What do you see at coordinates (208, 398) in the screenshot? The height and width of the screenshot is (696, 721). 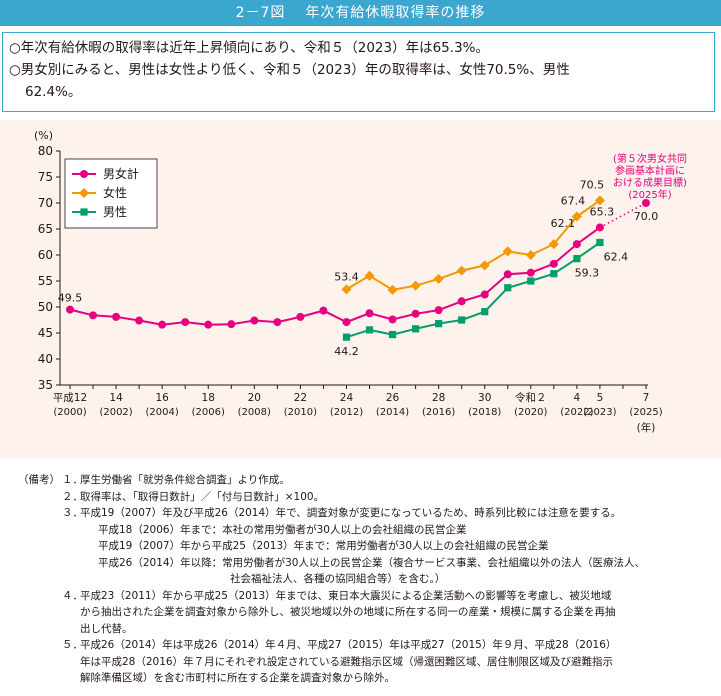 I see `x-tick-label-era: 18` at bounding box center [208, 398].